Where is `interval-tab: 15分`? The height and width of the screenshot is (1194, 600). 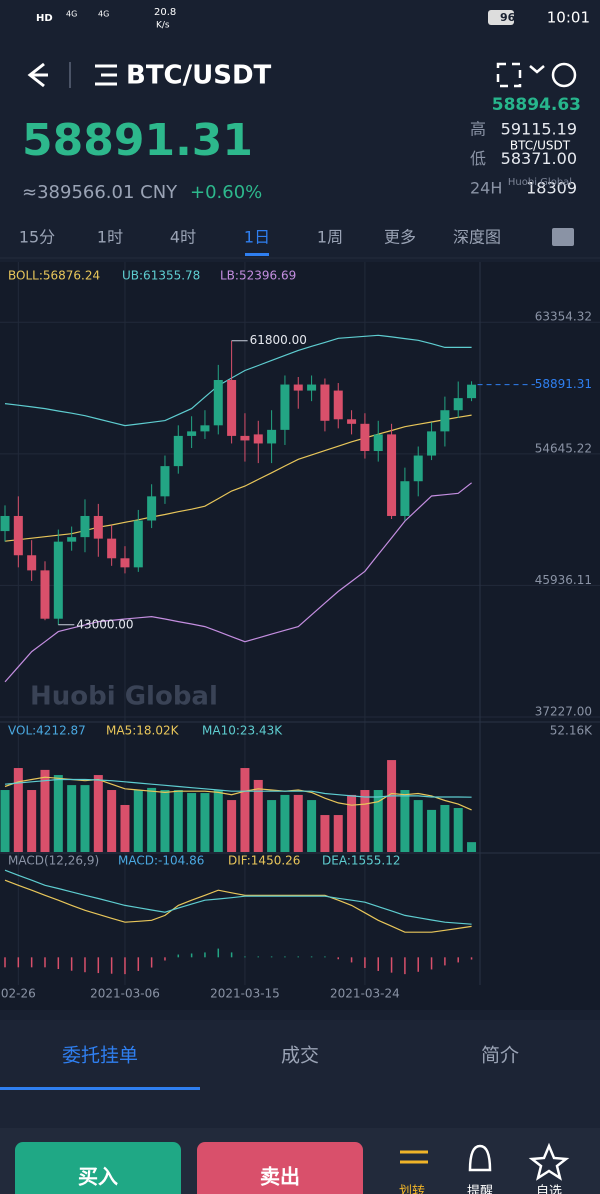
interval-tab: 15分 is located at coordinates (37, 237).